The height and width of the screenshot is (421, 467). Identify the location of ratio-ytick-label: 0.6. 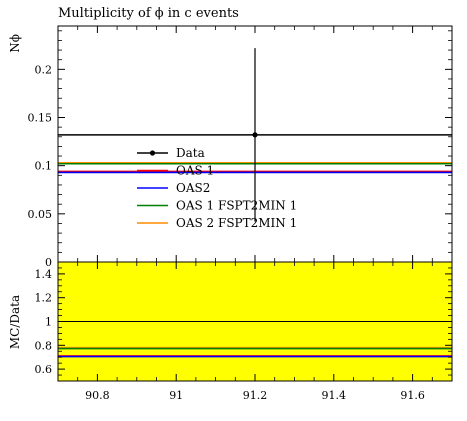
(44, 369).